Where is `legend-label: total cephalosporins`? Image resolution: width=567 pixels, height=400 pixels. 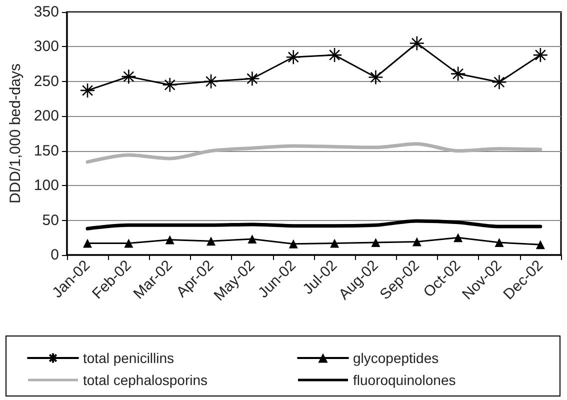
legend-label: total cephalosporins is located at coordinates (145, 380).